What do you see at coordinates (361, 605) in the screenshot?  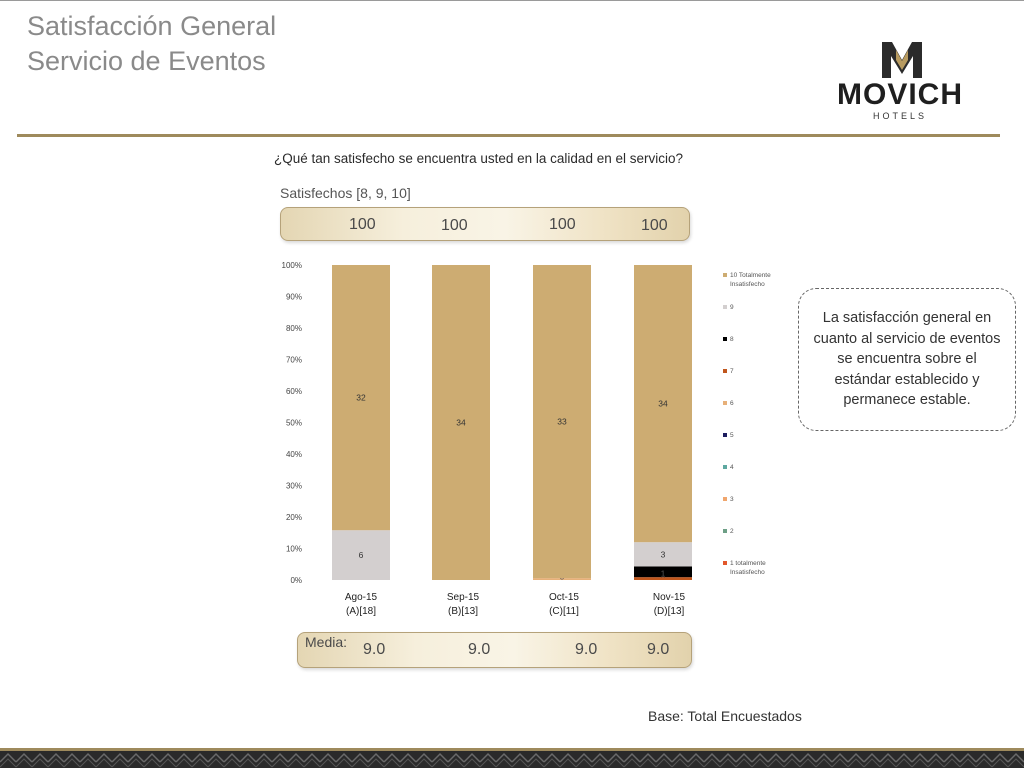 I see `x-tick-label: Ago-15 (A)[18]` at bounding box center [361, 605].